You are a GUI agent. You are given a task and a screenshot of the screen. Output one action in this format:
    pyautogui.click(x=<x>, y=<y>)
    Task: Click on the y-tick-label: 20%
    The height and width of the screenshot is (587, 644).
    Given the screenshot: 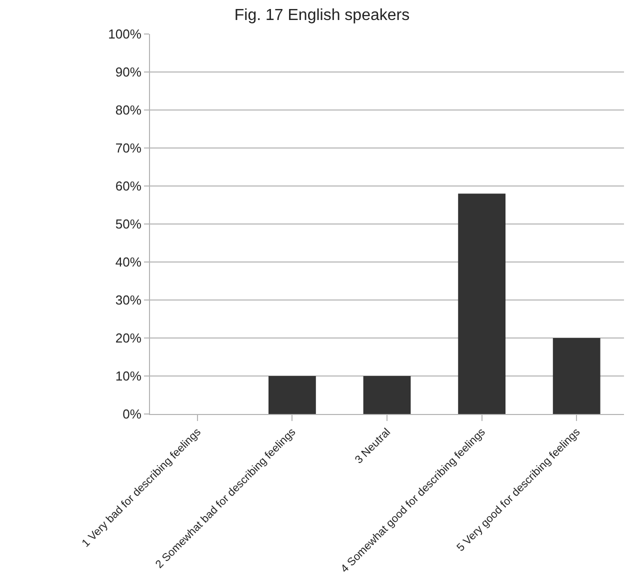 What is the action you would take?
    pyautogui.click(x=128, y=338)
    